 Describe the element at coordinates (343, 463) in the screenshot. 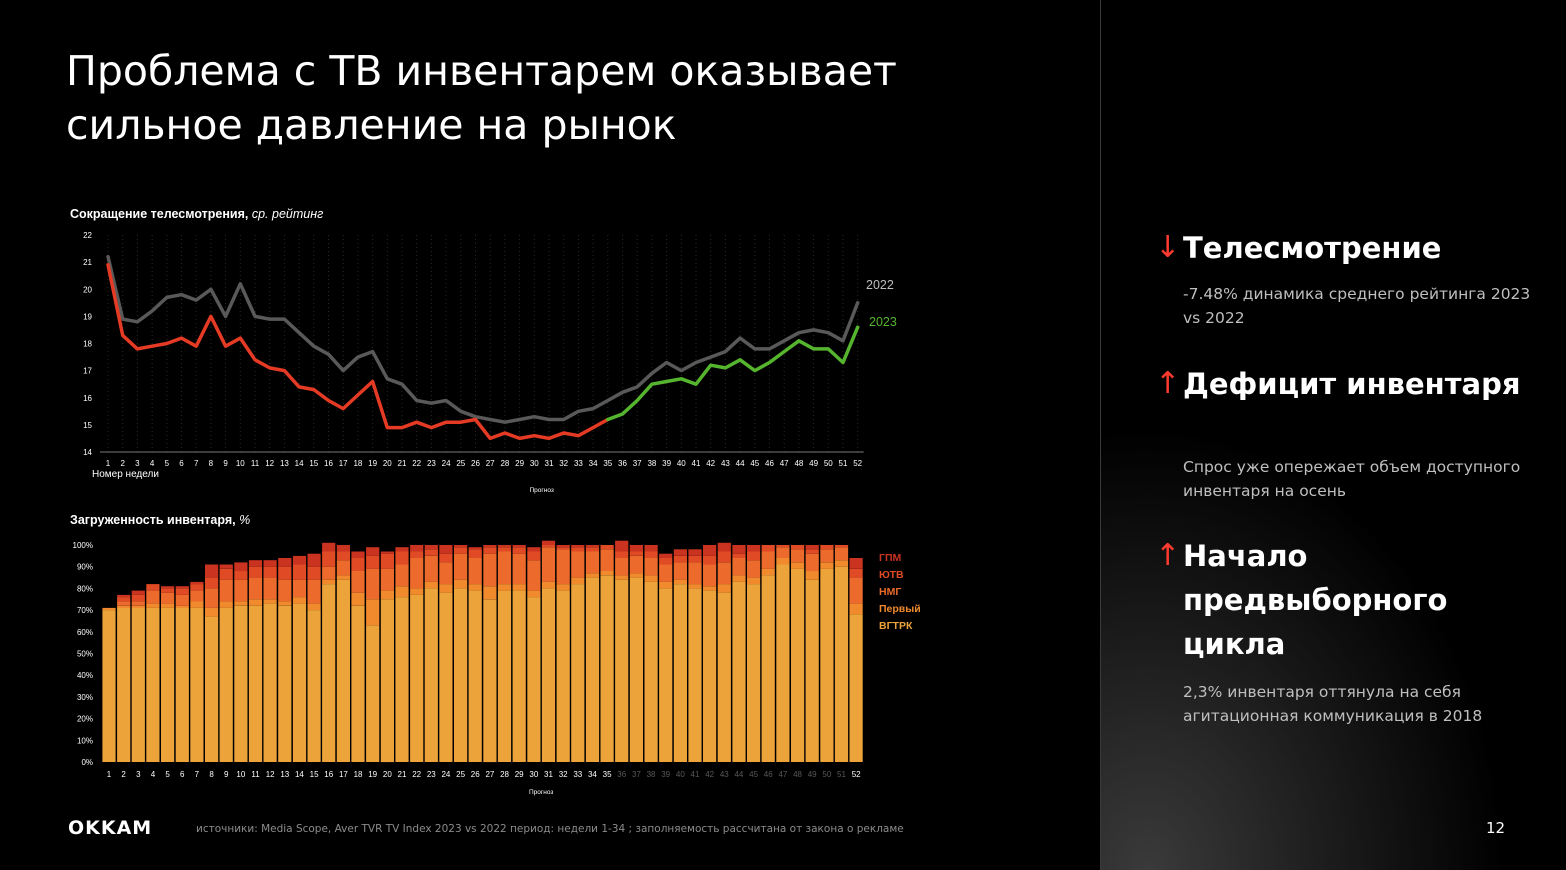

I see `line-chart-x-tick: 17` at that location.